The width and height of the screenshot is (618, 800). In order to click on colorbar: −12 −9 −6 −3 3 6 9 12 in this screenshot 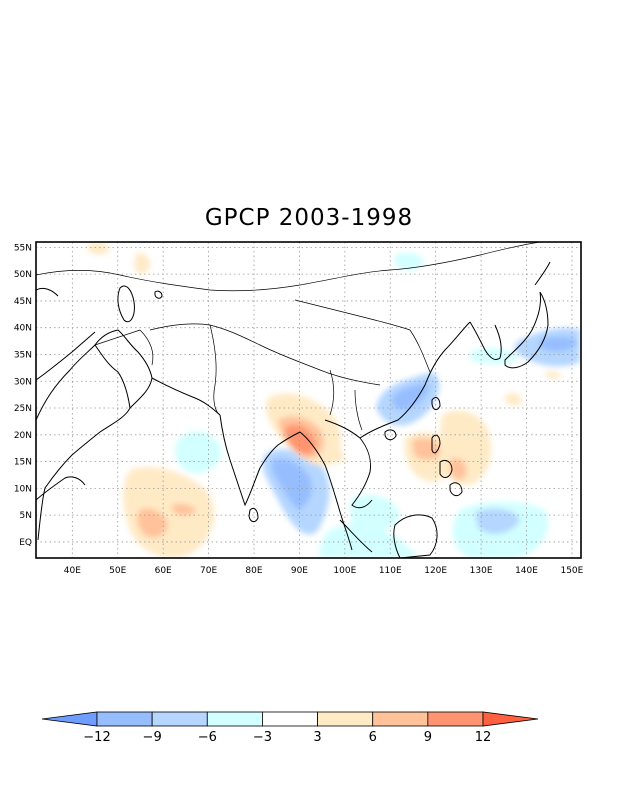, I will do `click(290, 728)`.